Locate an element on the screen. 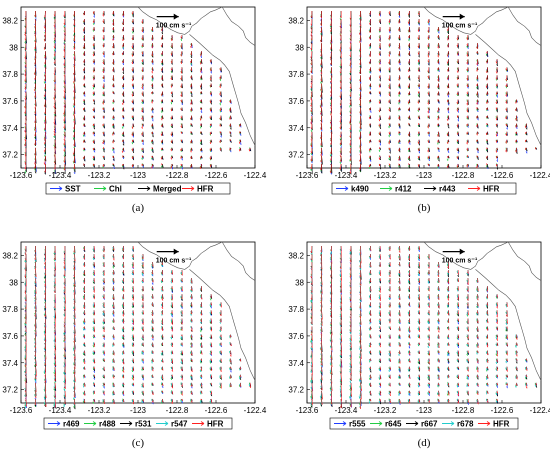 The width and height of the screenshot is (550, 466). y-tick-label: 37.8 is located at coordinates (296, 74).